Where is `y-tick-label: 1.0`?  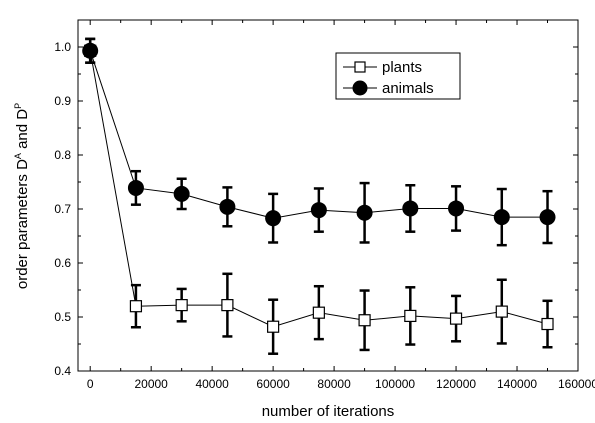
y-tick-label: 1.0 is located at coordinates (62, 47).